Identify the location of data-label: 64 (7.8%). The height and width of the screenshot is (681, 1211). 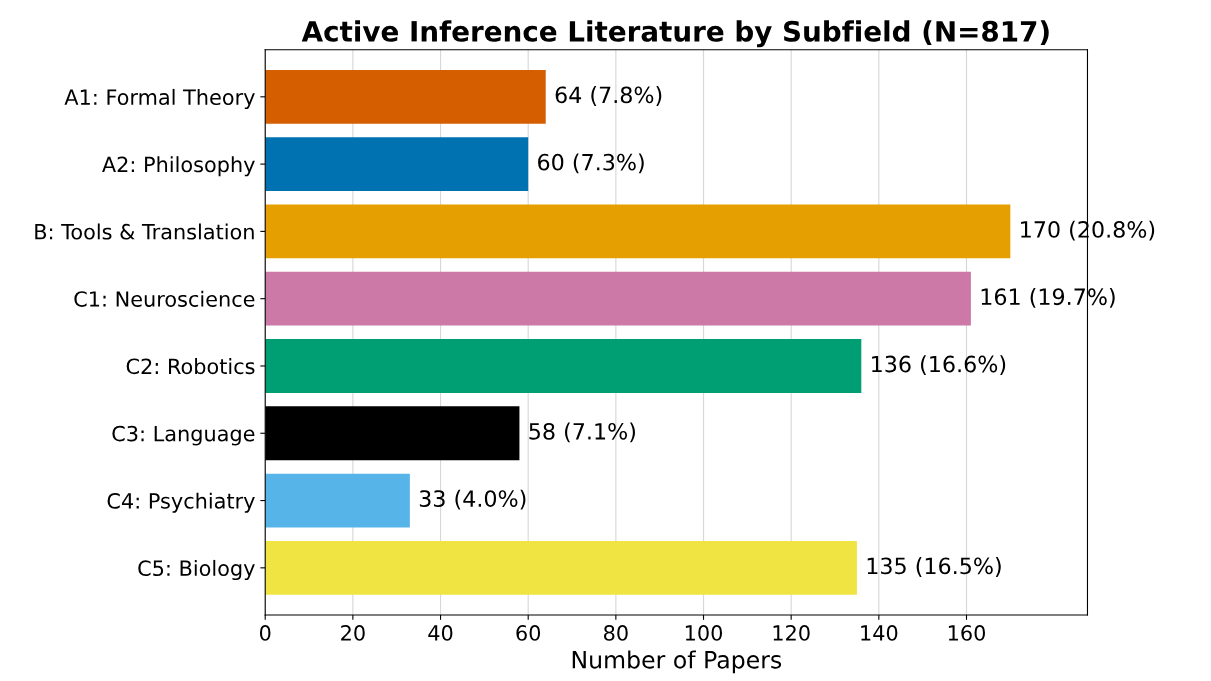
(608, 96).